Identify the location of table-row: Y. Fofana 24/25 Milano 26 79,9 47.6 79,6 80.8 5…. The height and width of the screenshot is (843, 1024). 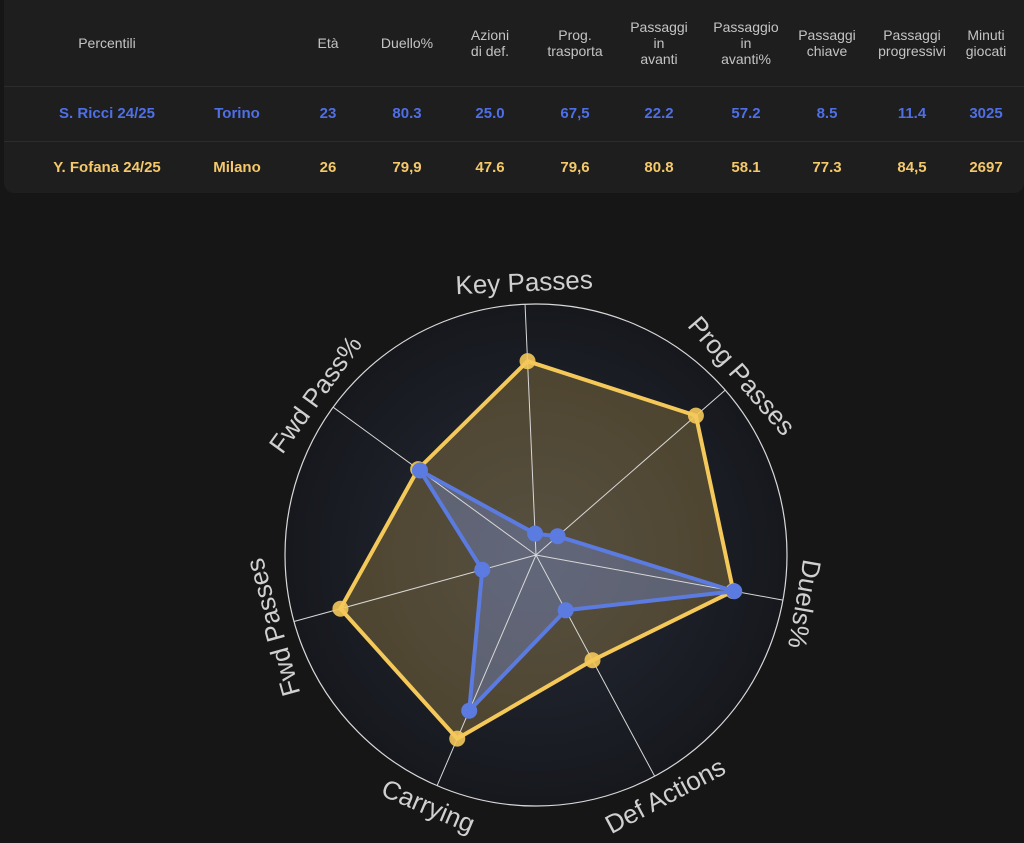
(514, 167).